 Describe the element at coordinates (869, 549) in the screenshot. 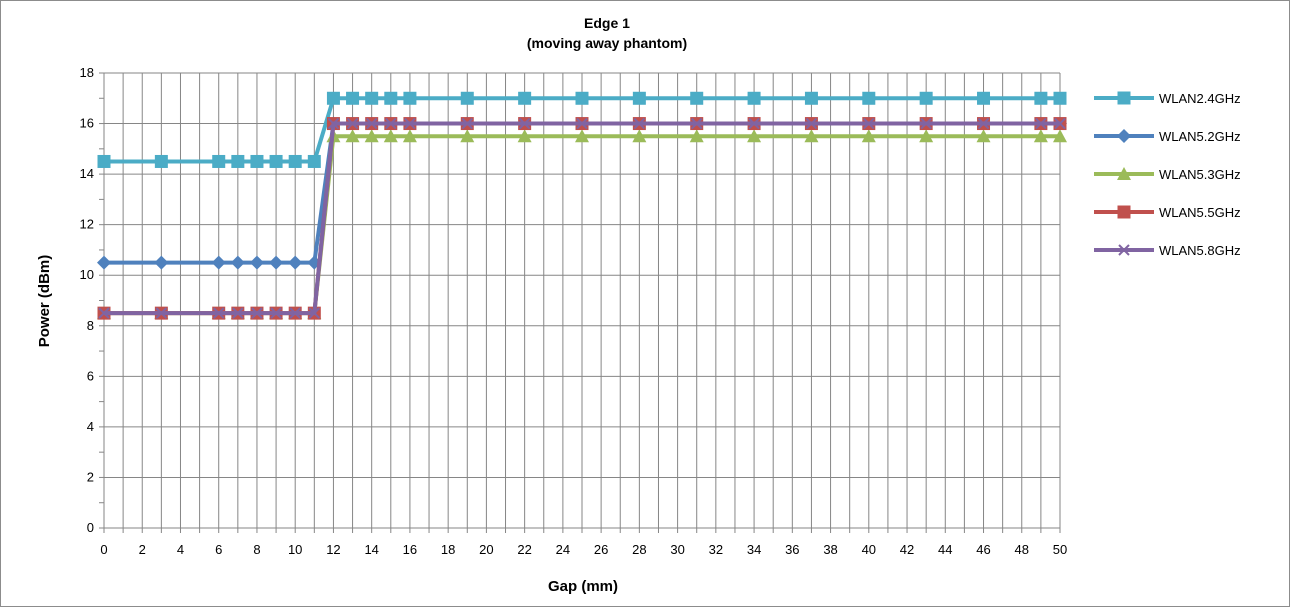

I see `x-tick-label: 40` at that location.